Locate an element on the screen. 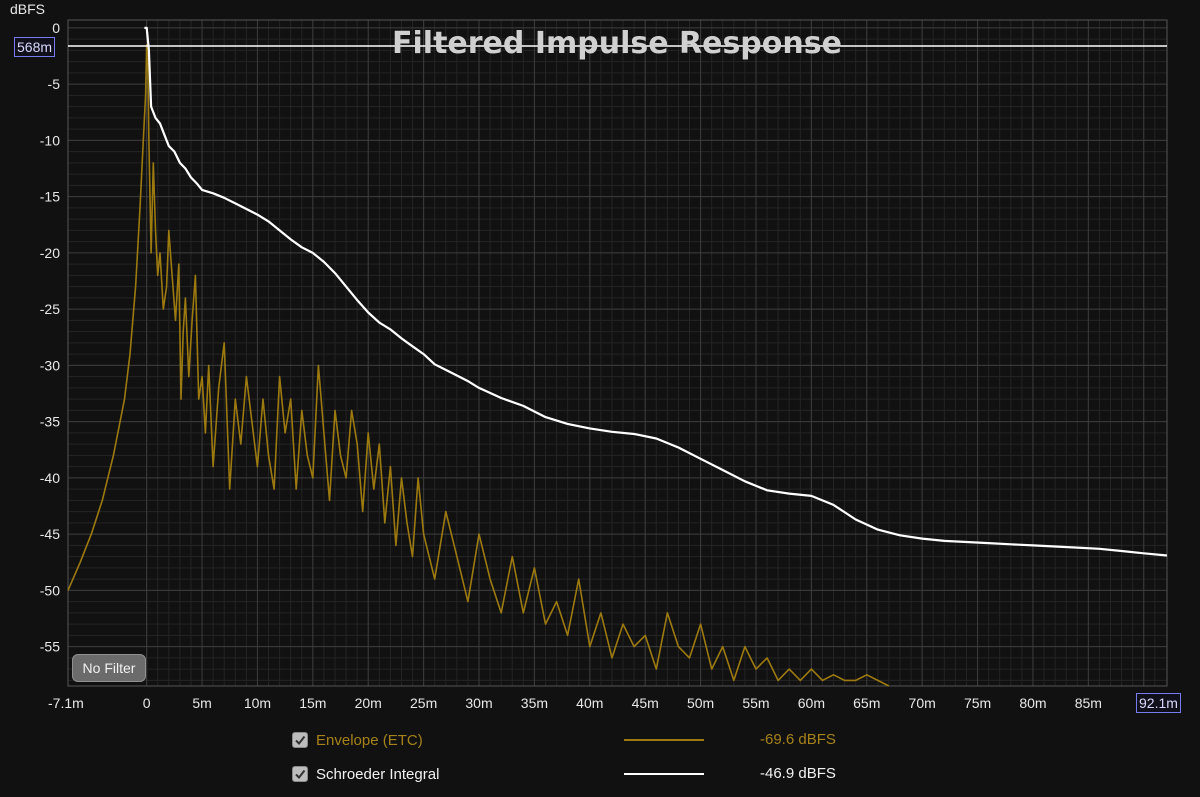 Image resolution: width=1200 pixels, height=797 pixels. y-tick-label: -35 is located at coordinates (50, 422).